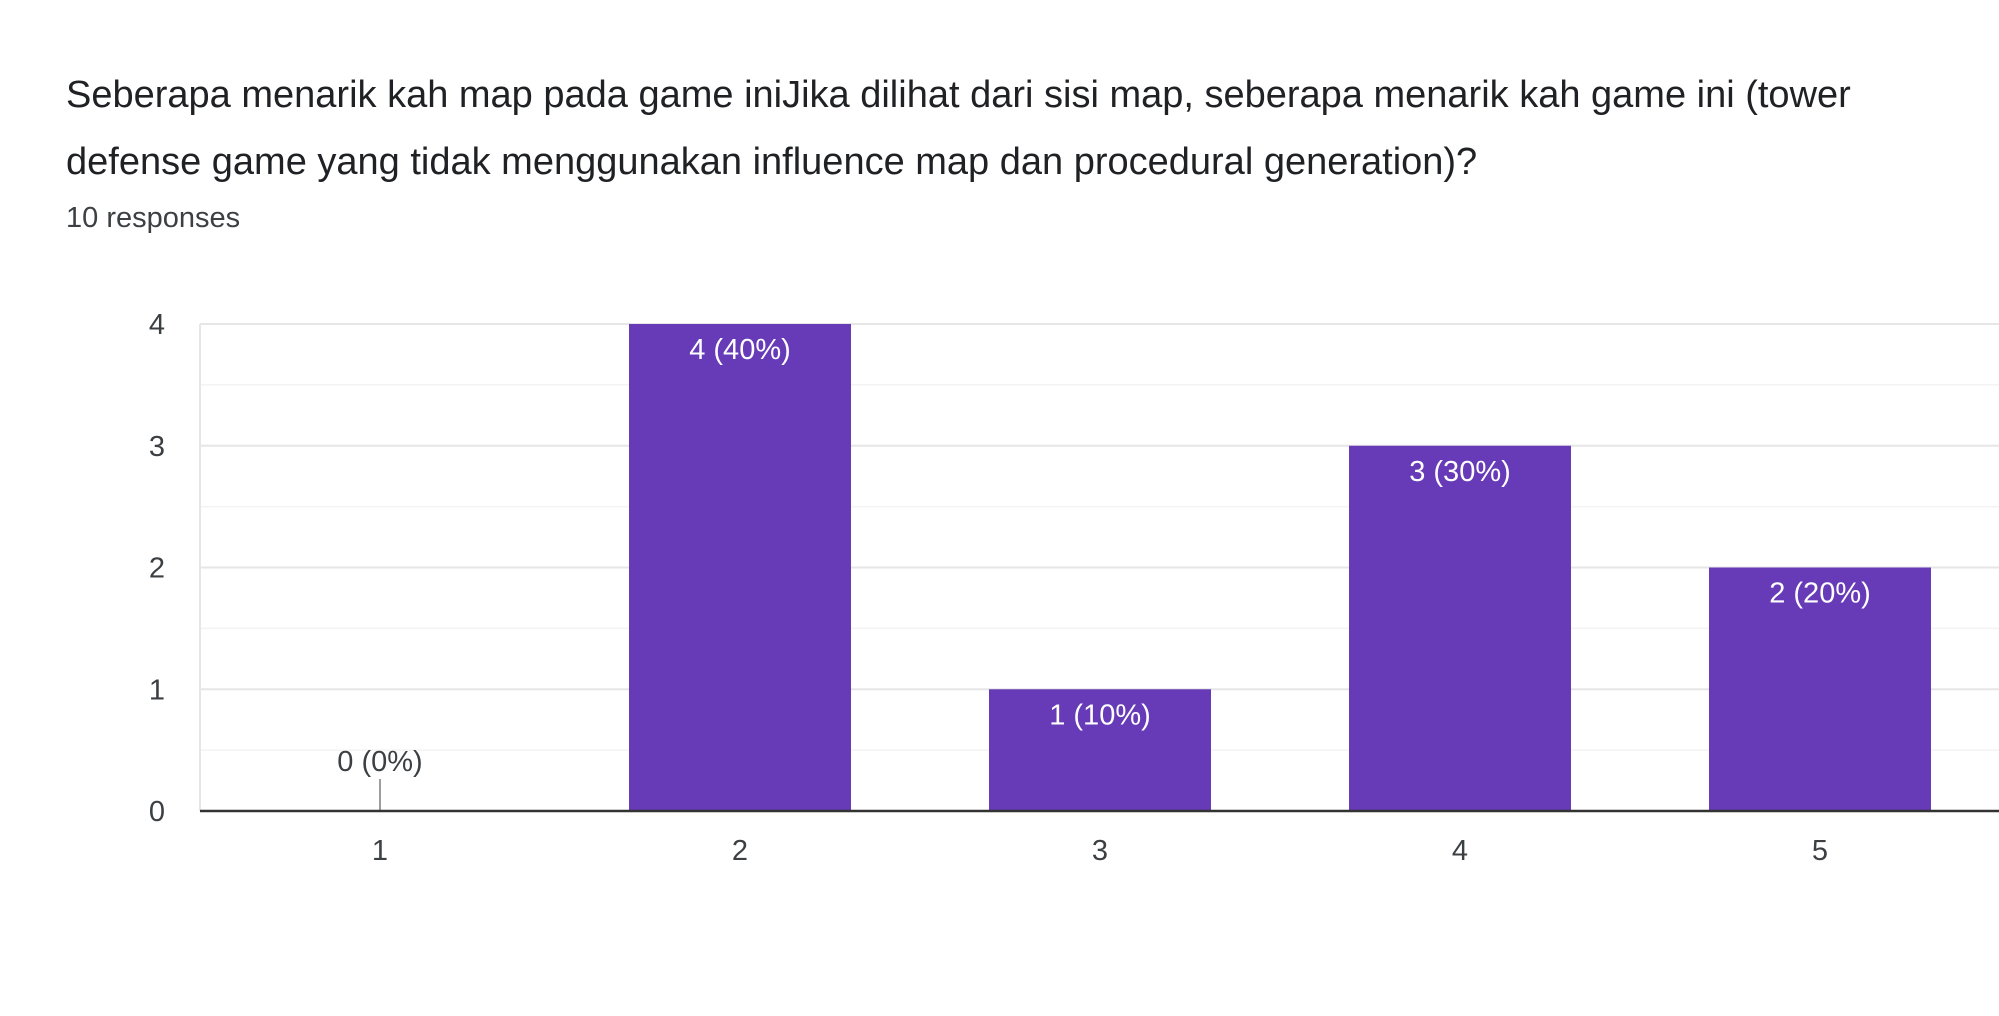 This screenshot has height=1016, width=1999. Describe the element at coordinates (157, 812) in the screenshot. I see `y-tick-label: 0` at that location.